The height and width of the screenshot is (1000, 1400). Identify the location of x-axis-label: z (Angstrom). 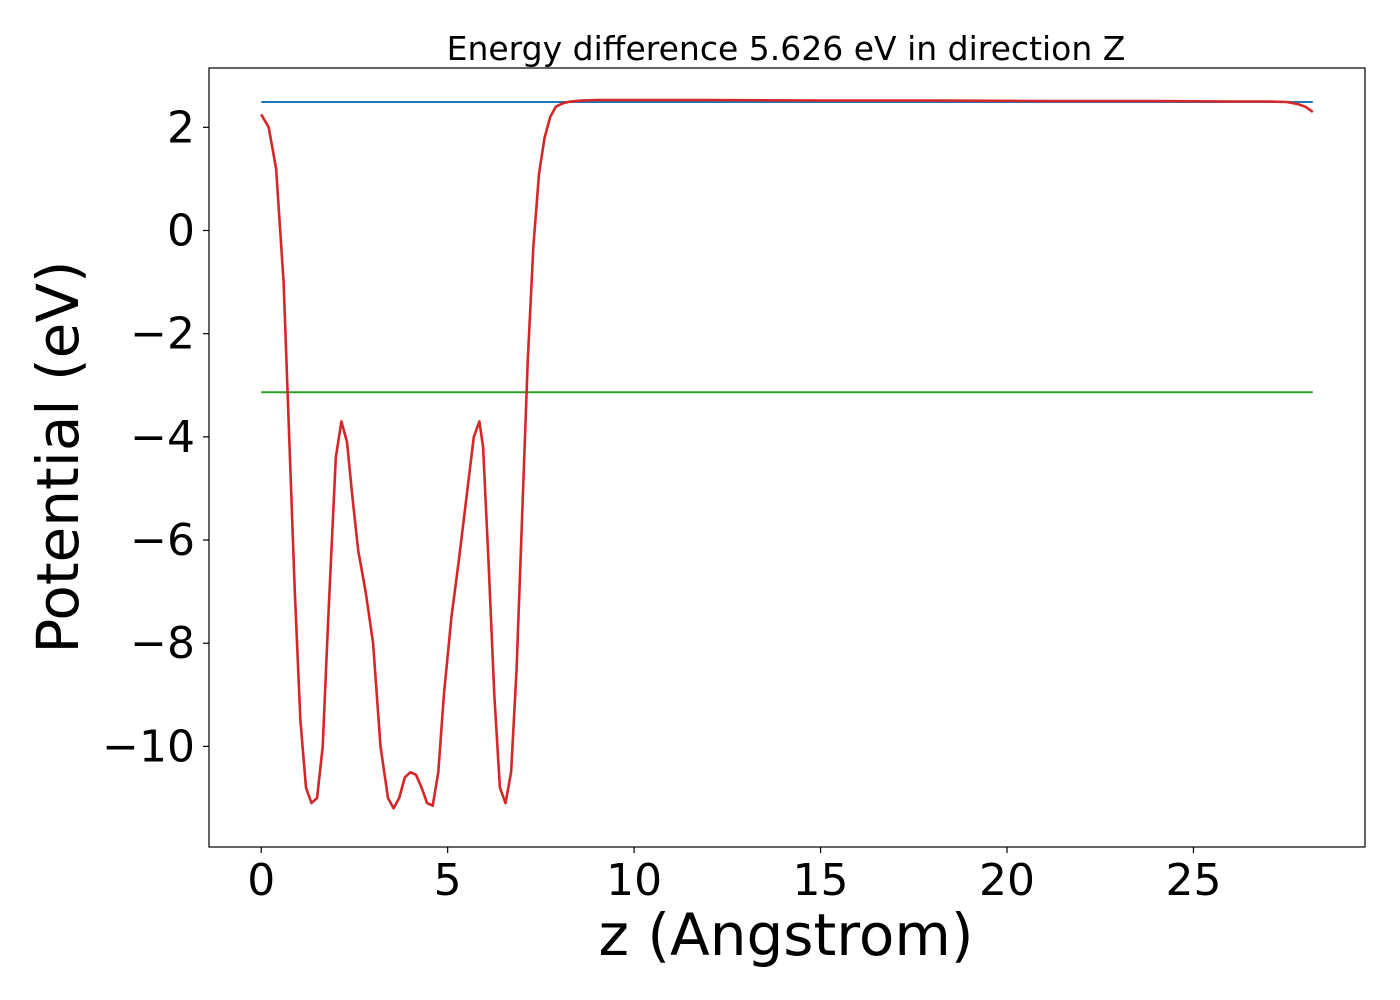
(786, 935).